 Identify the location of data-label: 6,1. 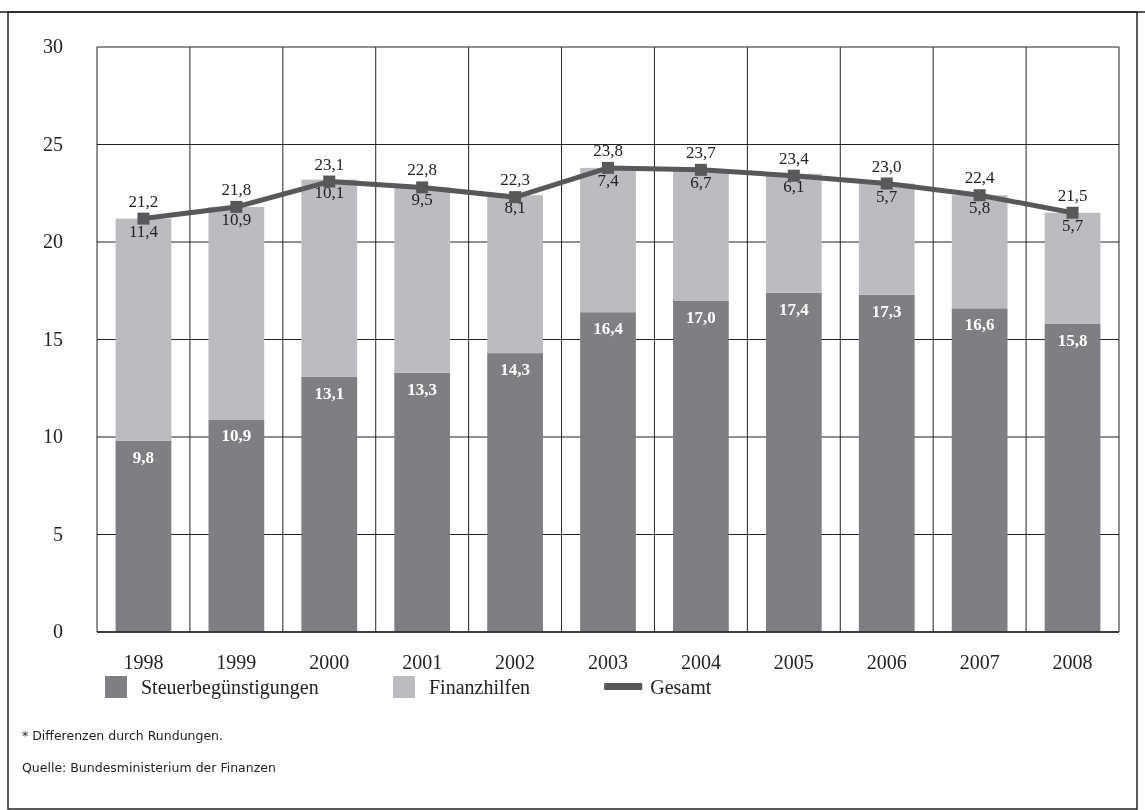
(794, 186).